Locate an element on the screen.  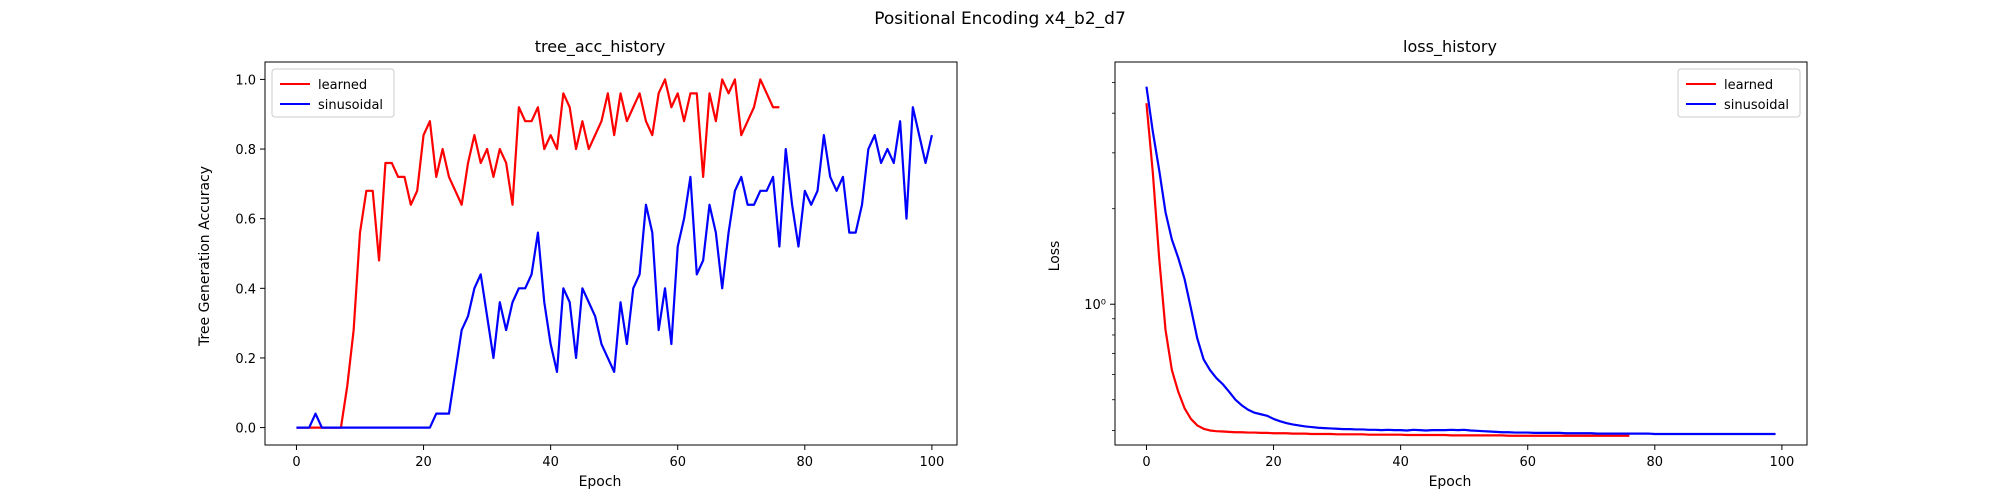
loss-legend: learned sinusoidal is located at coordinates (1739, 93).